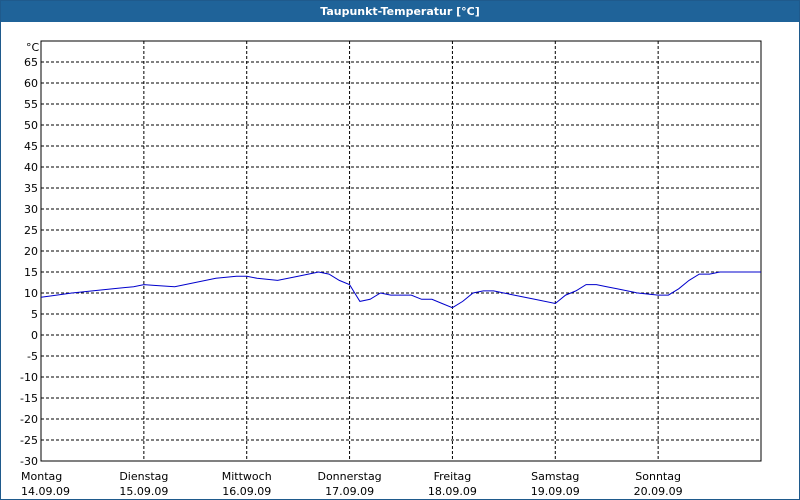 This screenshot has width=800, height=500. Describe the element at coordinates (31, 125) in the screenshot. I see `y-tick-label: 50` at that location.